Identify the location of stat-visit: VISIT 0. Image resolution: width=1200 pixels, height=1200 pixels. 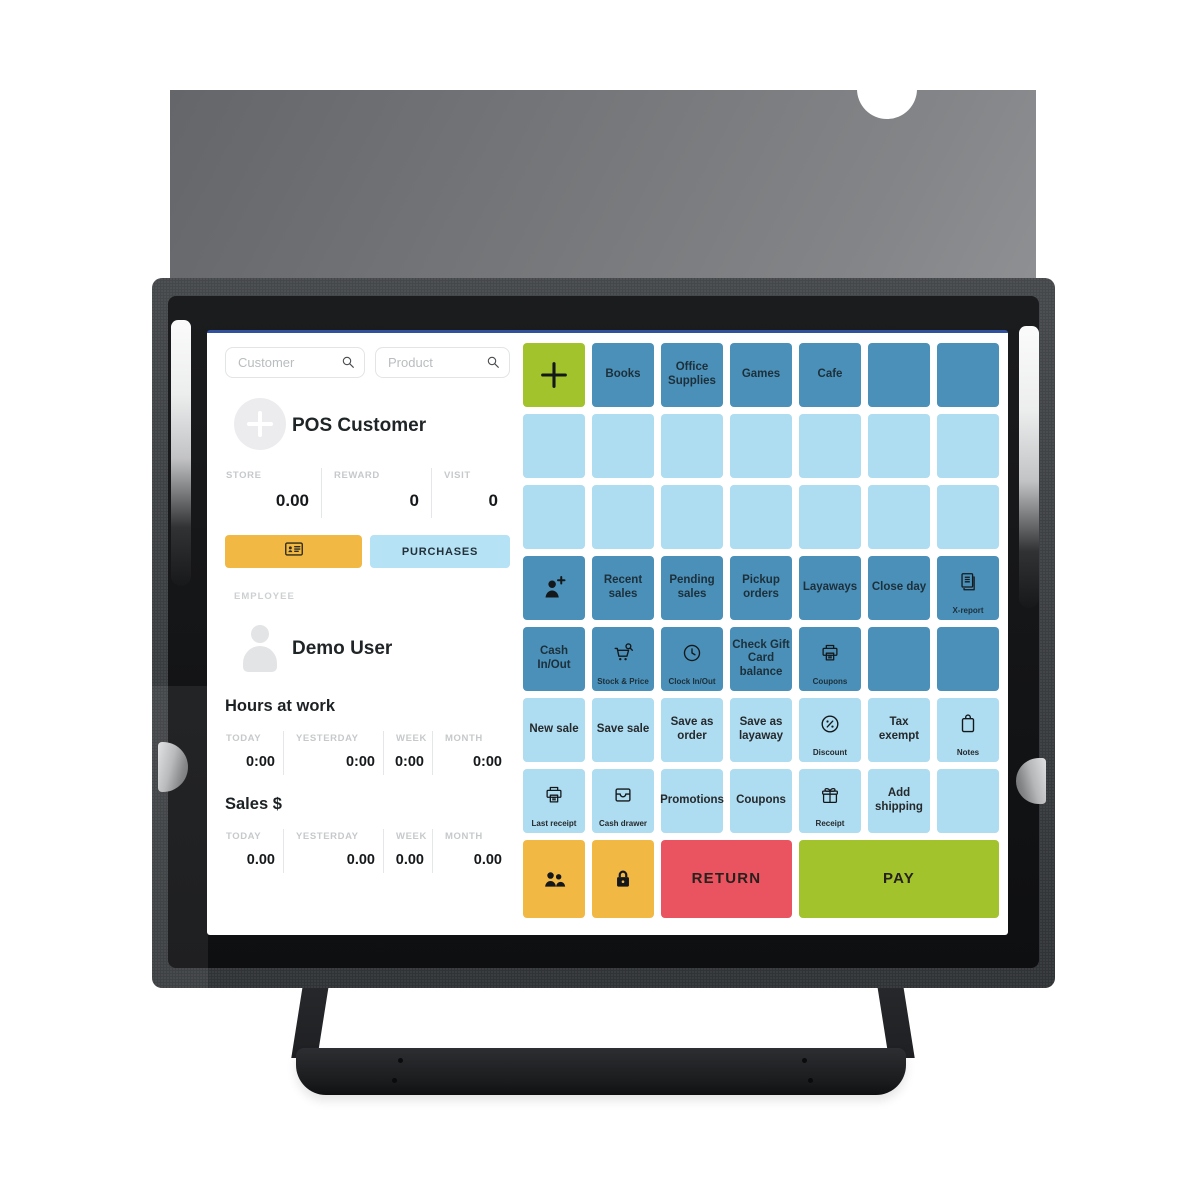
(470, 493).